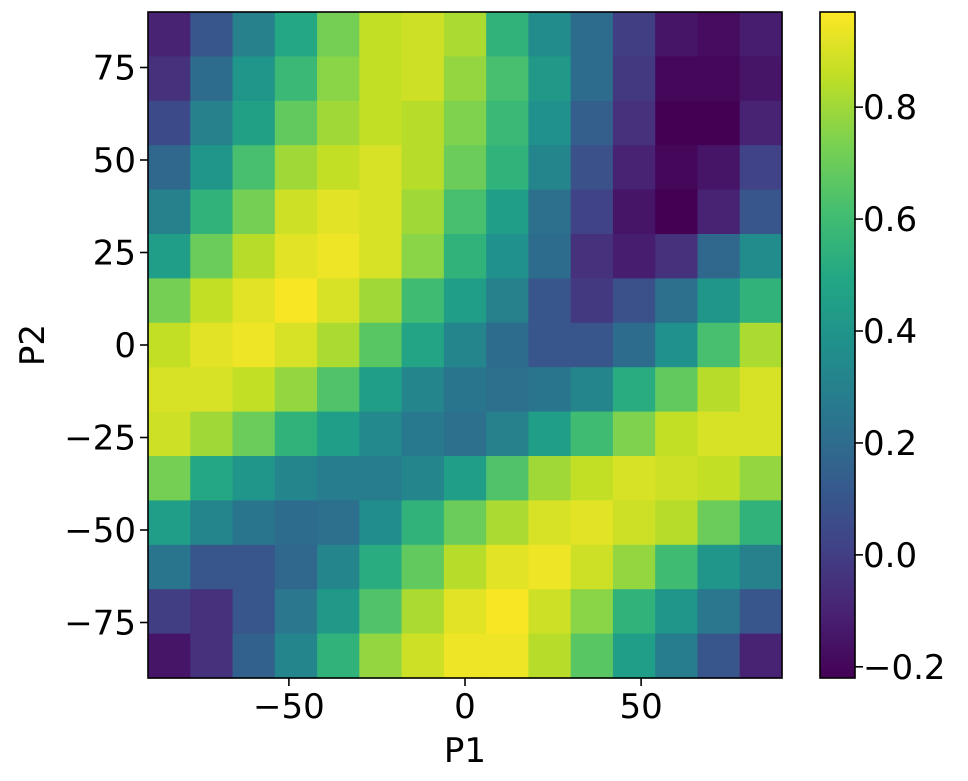 The image size is (968, 781). Describe the element at coordinates (465, 751) in the screenshot. I see `x-axis-label: P1` at that location.